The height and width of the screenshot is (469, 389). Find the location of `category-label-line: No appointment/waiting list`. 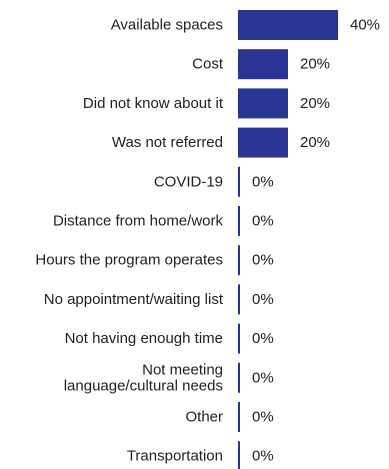

category-label-line: No appointment/waiting list is located at coordinates (134, 299).